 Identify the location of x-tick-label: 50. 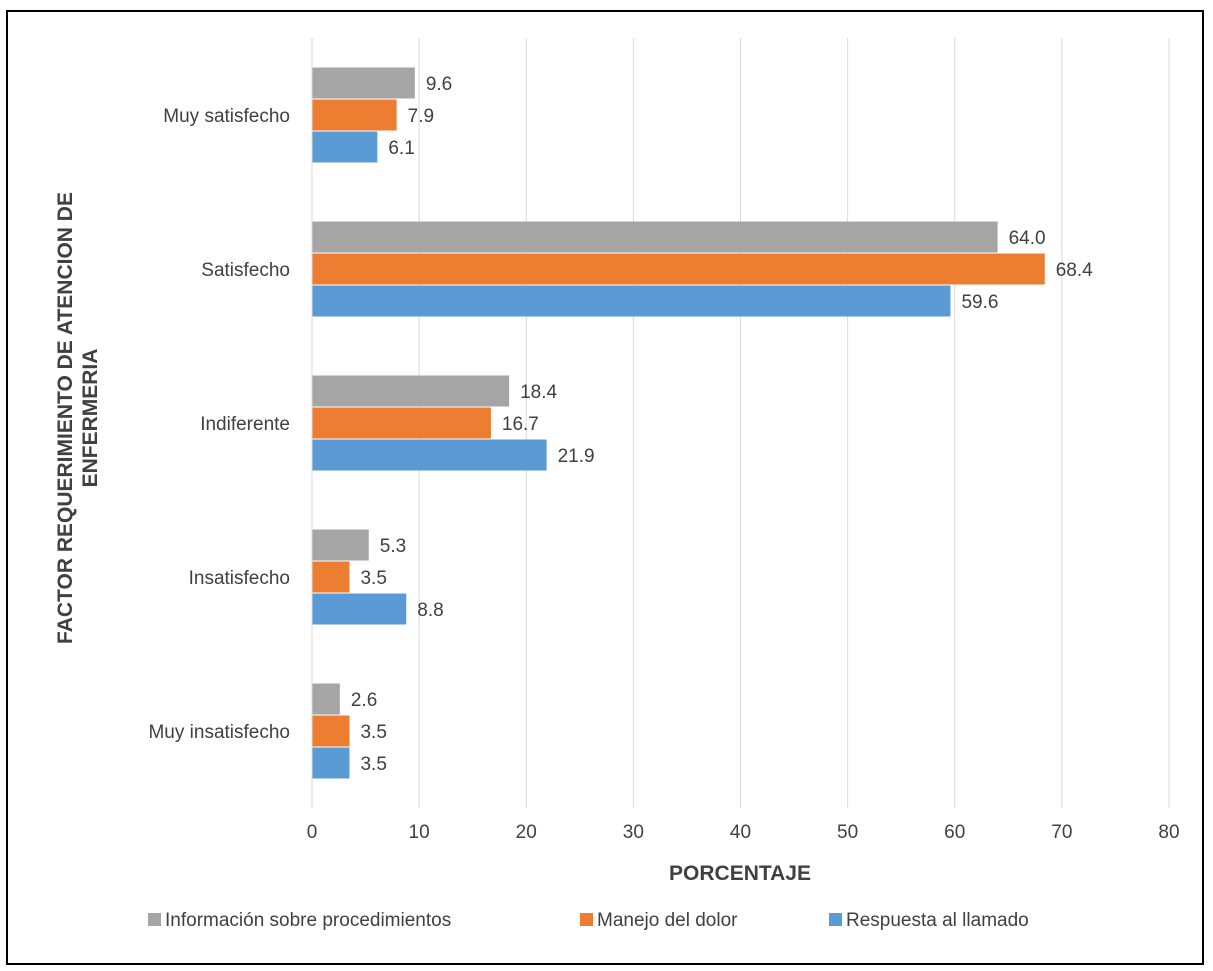
(847, 832).